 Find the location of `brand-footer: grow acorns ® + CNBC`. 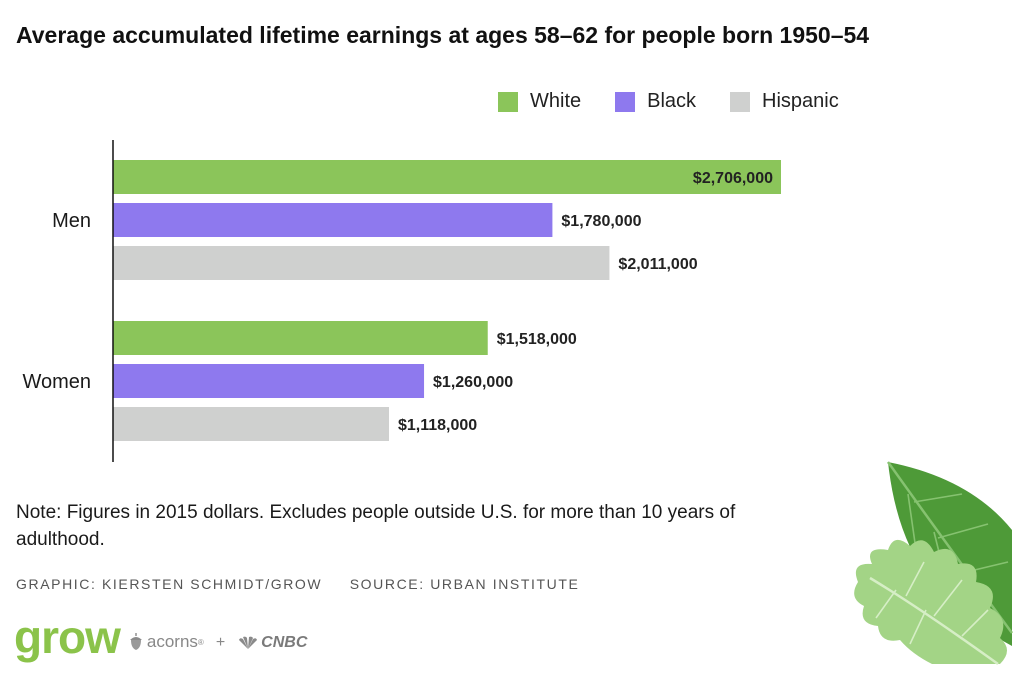

brand-footer: grow acorns ® + CNBC is located at coordinates (160, 637).